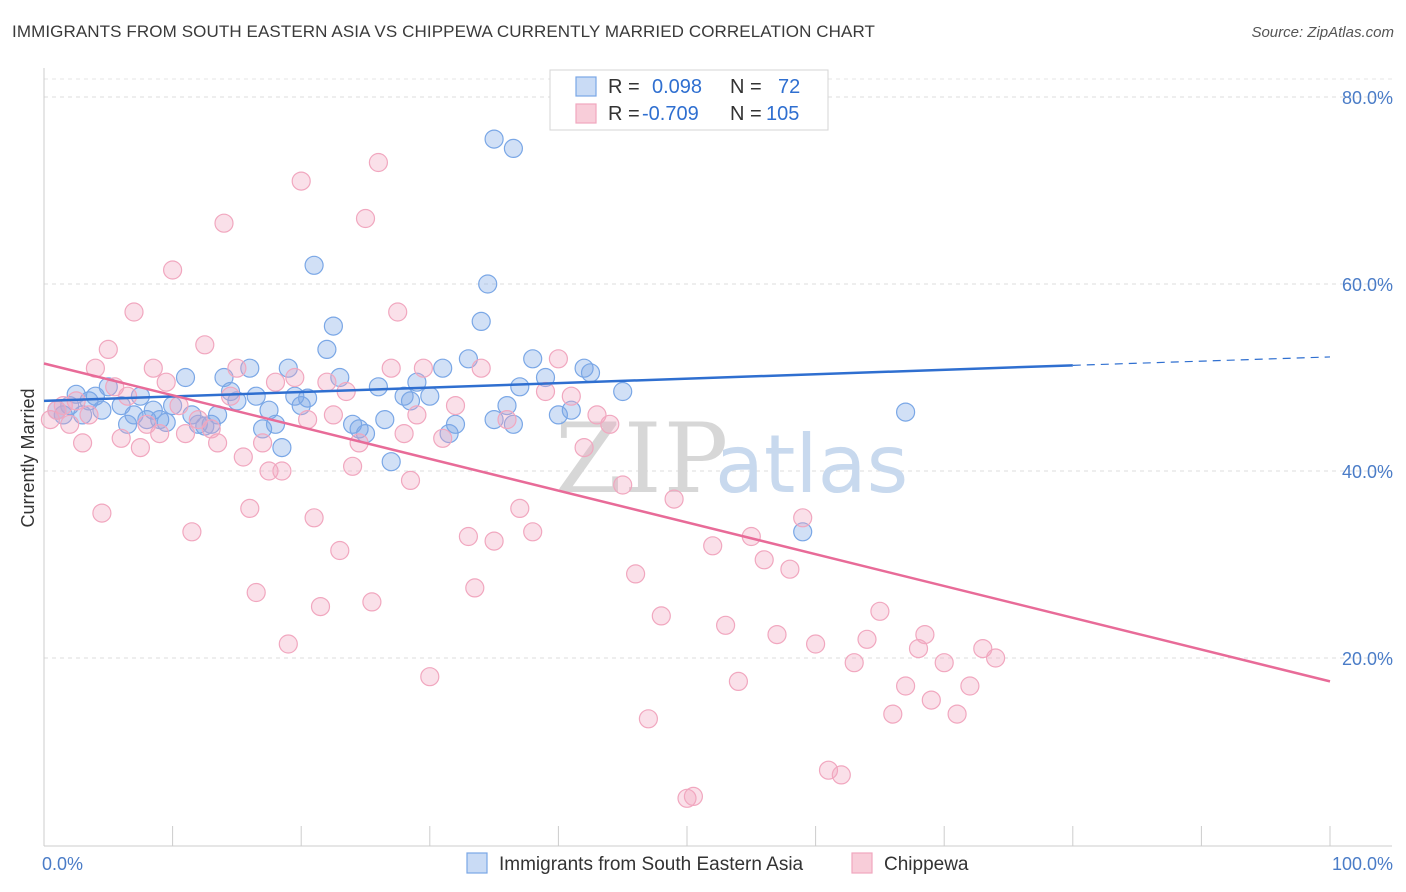 Image resolution: width=1406 pixels, height=892 pixels. Describe the element at coordinates (782, 114) in the screenshot. I see `legend-n-value-2: 105` at that location.